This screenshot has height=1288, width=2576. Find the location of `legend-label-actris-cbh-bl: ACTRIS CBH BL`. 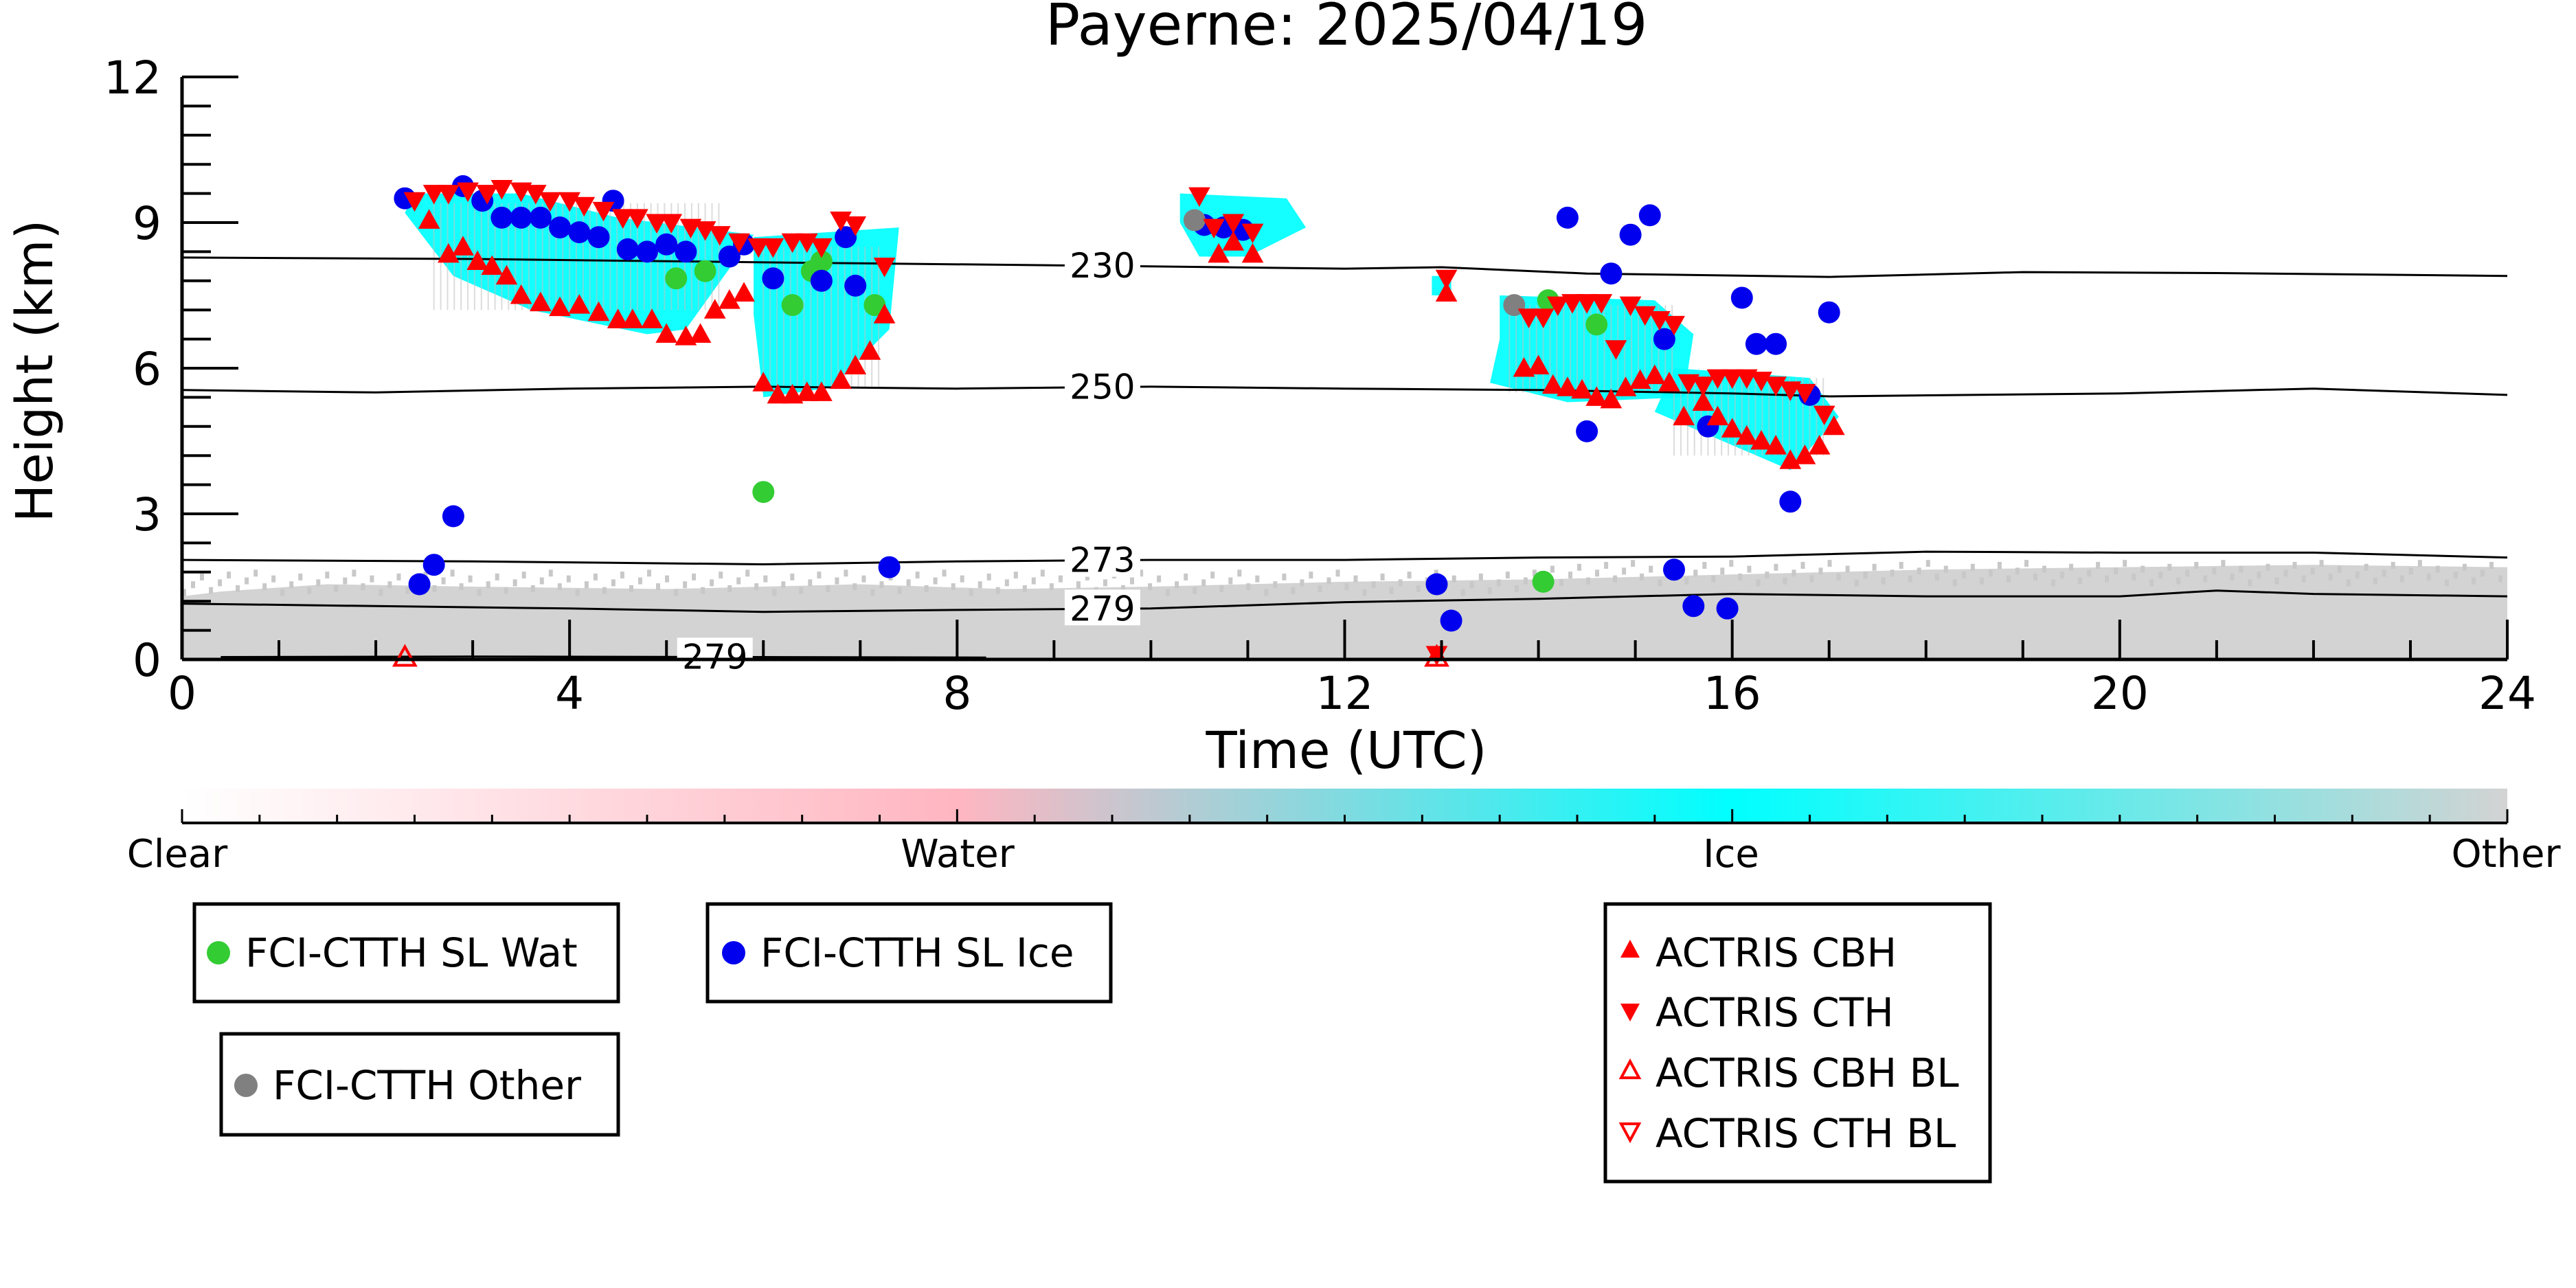

legend-label-actris-cbh-bl: ACTRIS CBH BL is located at coordinates (1807, 1073).